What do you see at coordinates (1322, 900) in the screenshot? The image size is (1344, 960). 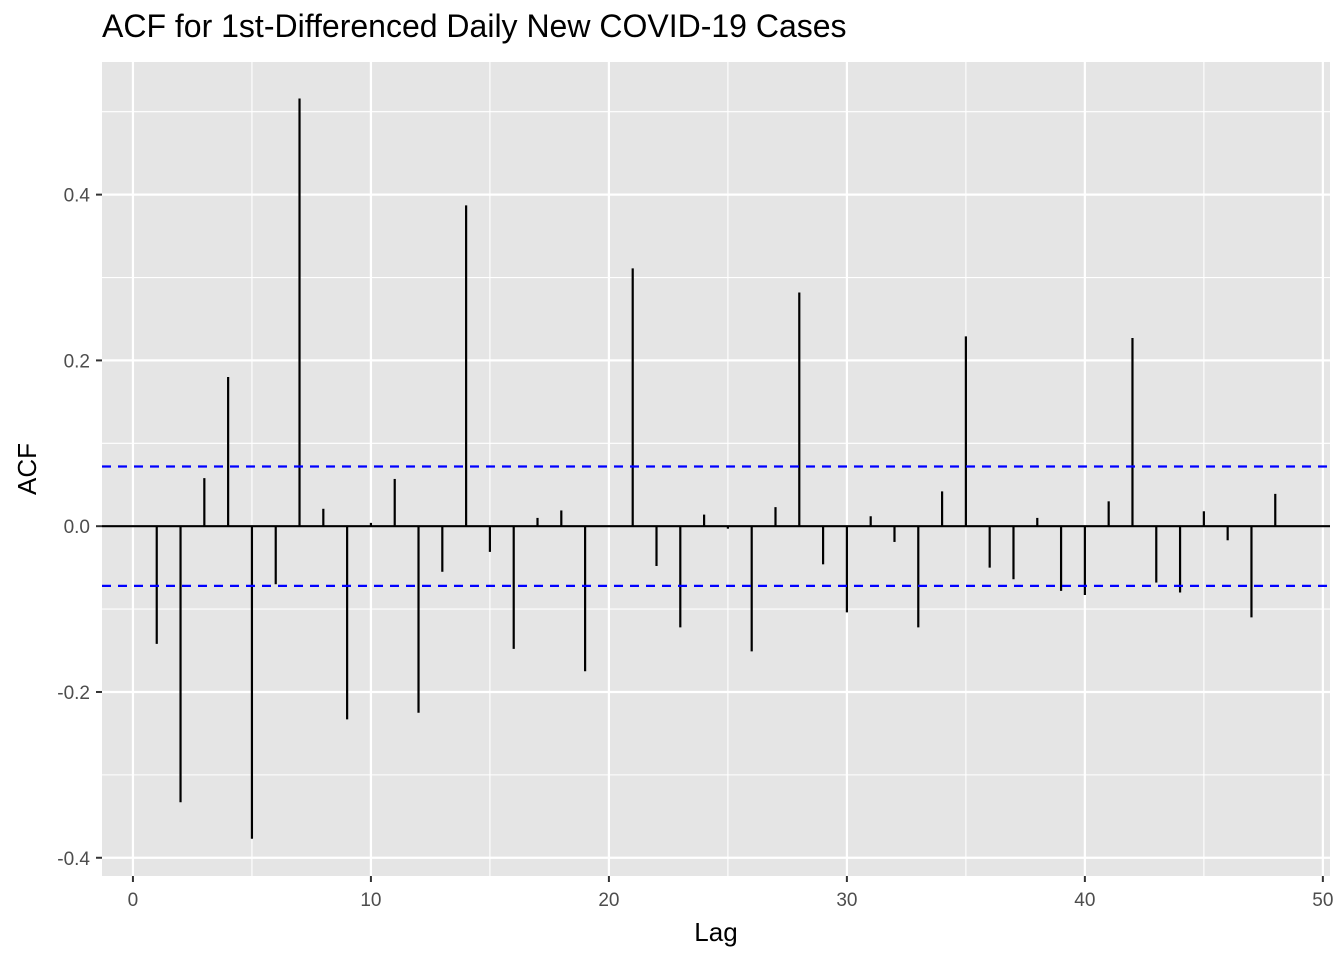 I see `x-tick-label: 50` at bounding box center [1322, 900].